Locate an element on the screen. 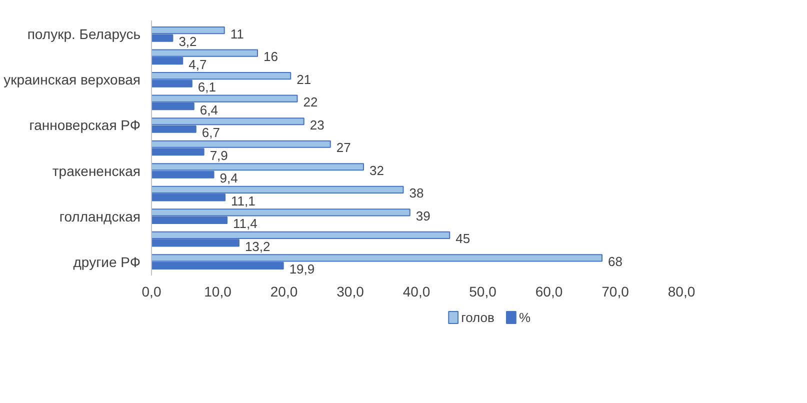 Image resolution: width=807 pixels, height=403 pixels. data-label: 22 is located at coordinates (310, 102).